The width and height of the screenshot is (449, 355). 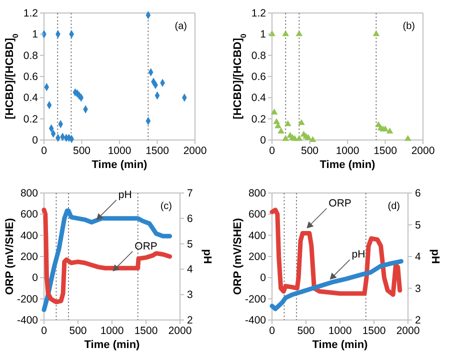 What do you see at coordinates (408, 26) in the screenshot?
I see `annotation: (b)` at bounding box center [408, 26].